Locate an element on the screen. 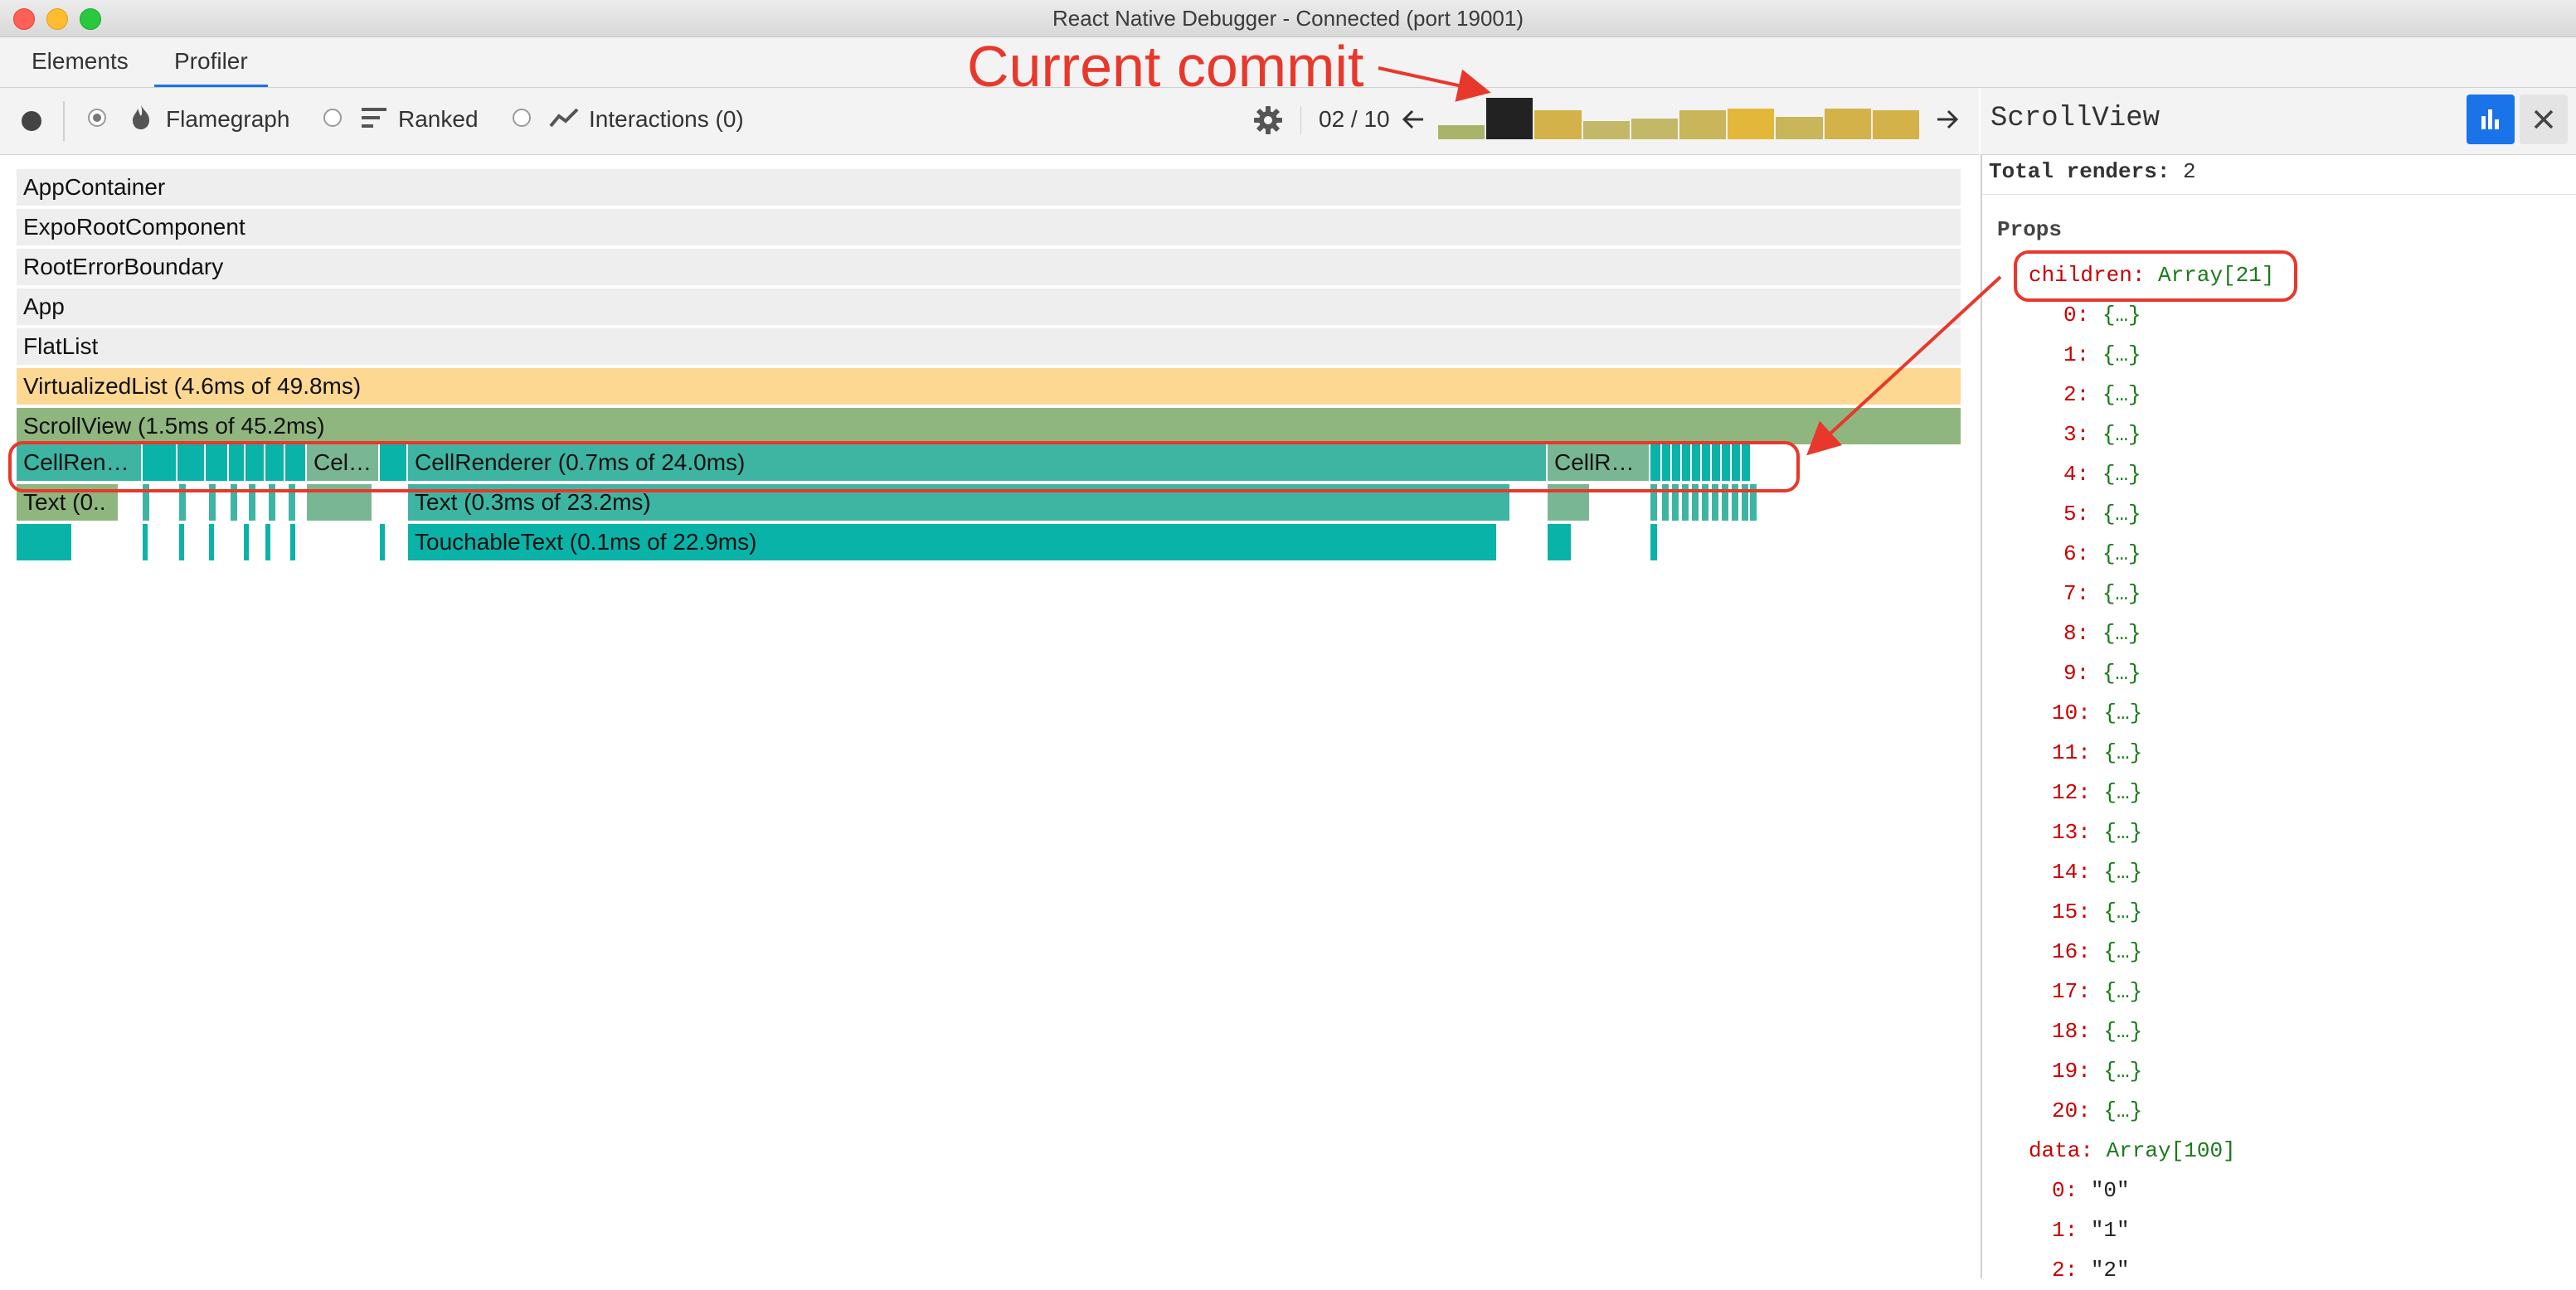 Image resolution: width=2576 pixels, height=1290 pixels. next-commit-arrow-icon is located at coordinates (1948, 119).